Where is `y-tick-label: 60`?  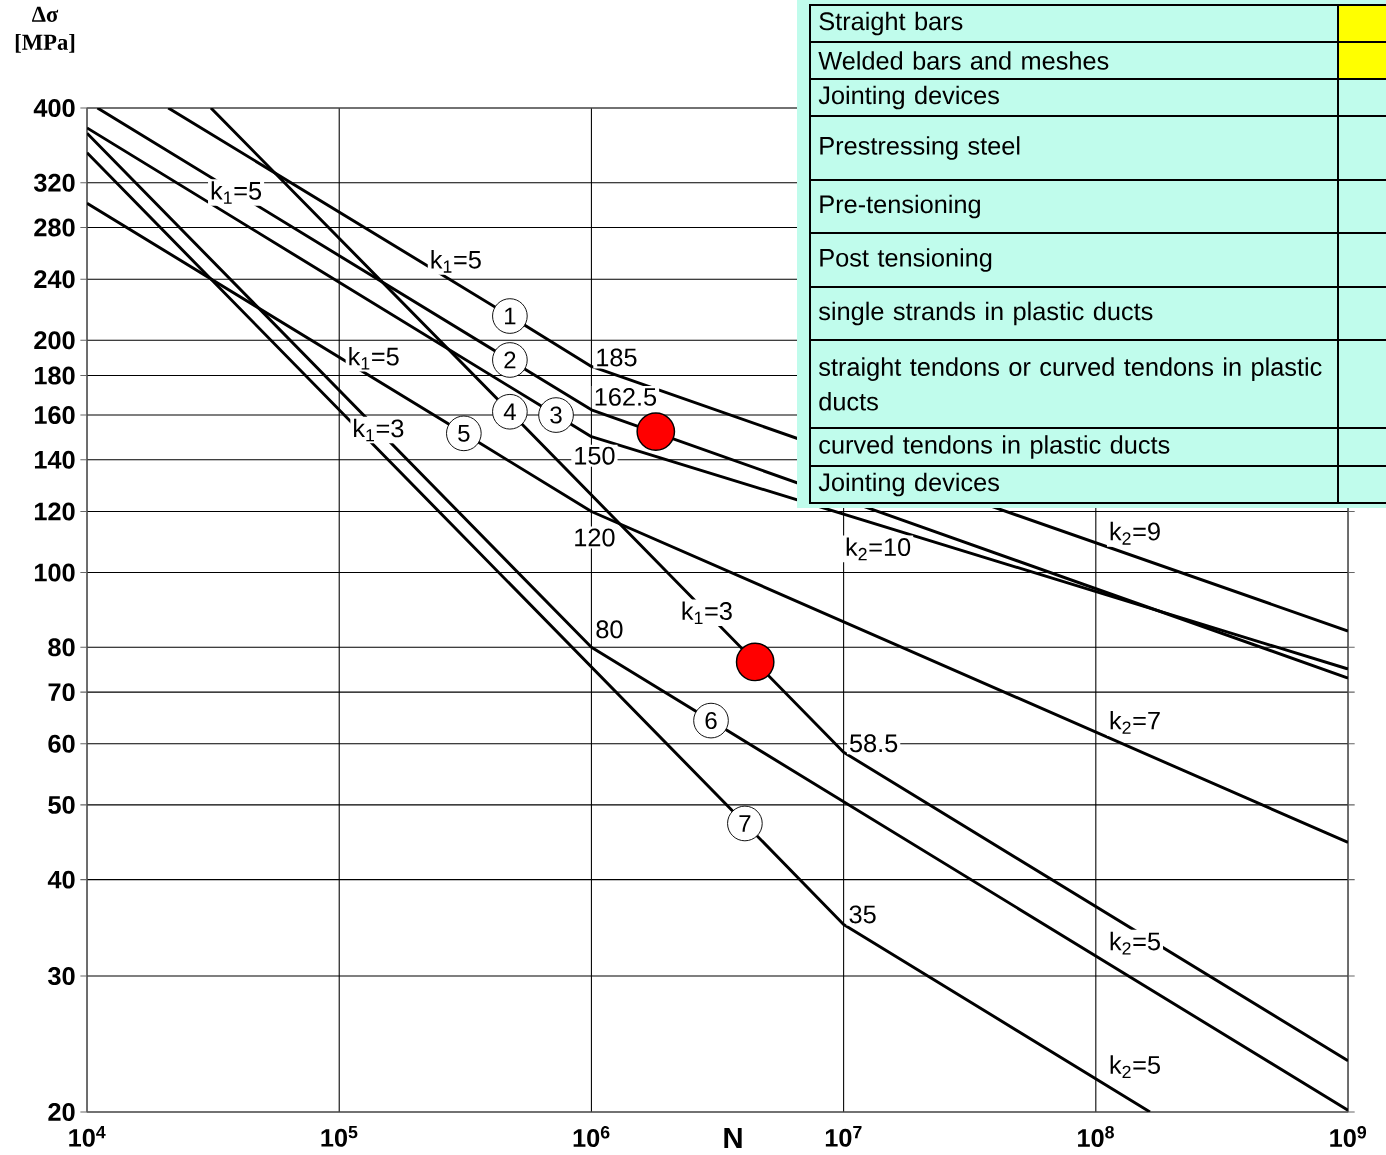 y-tick-label: 60 is located at coordinates (61, 743).